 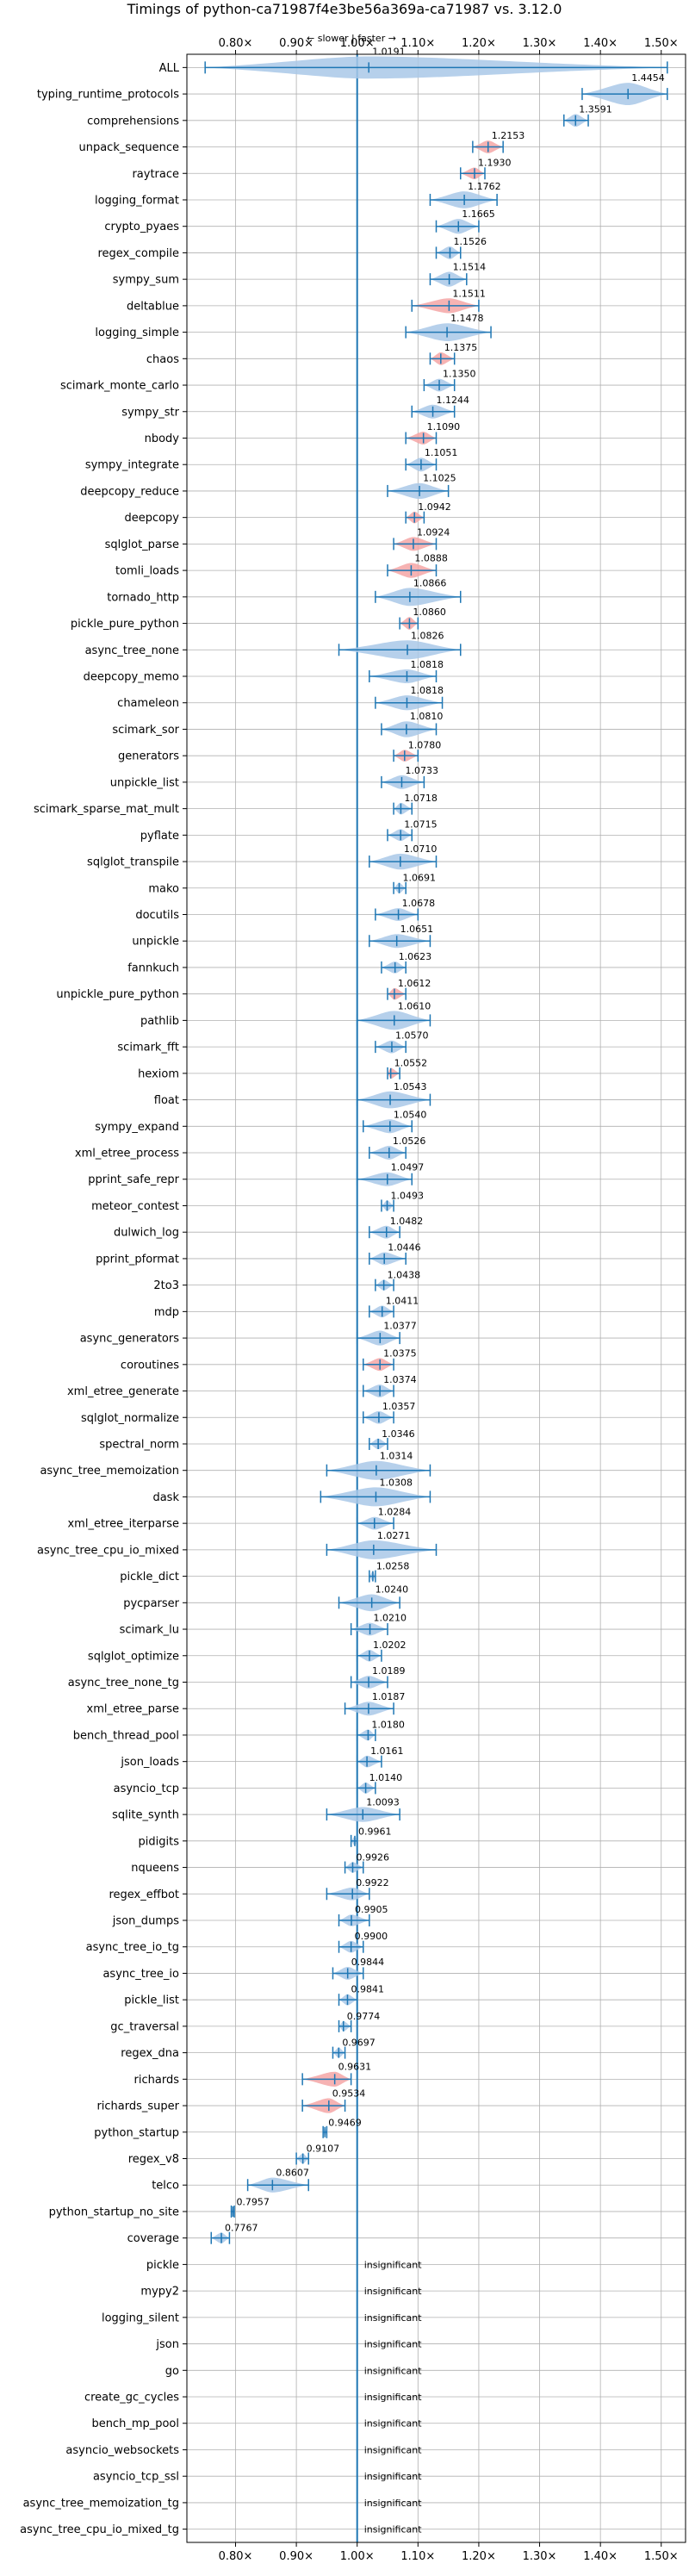 I want to click on violin-pathlib, so click(x=393, y=1021).